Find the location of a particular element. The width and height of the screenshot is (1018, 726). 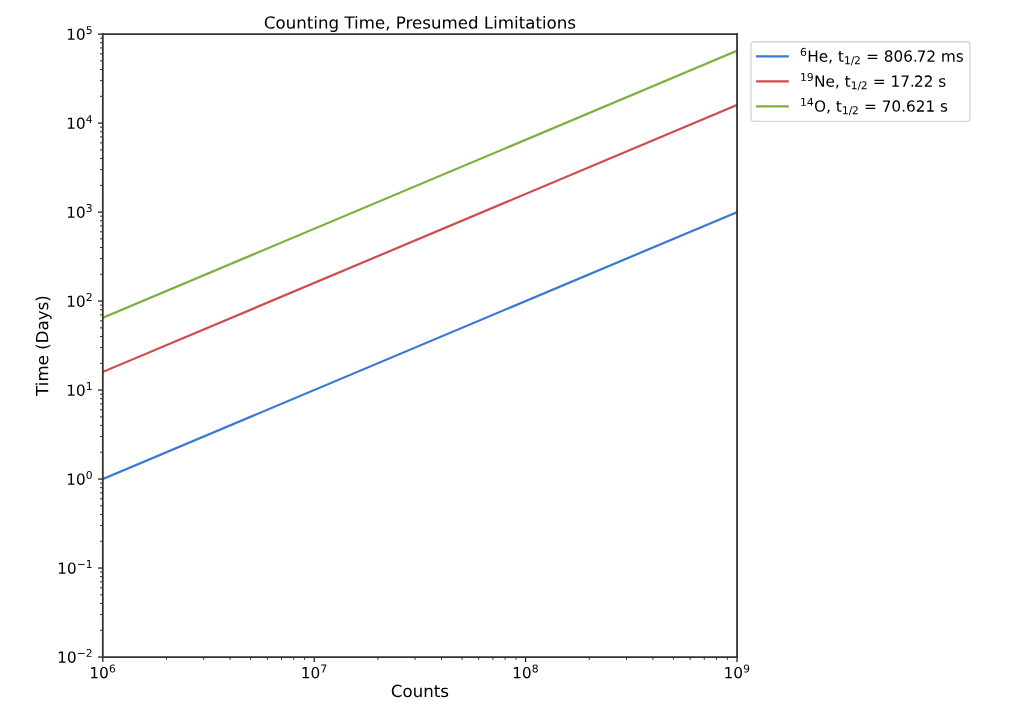

x-tick-label: 10$^{9}$ is located at coordinates (737, 671).